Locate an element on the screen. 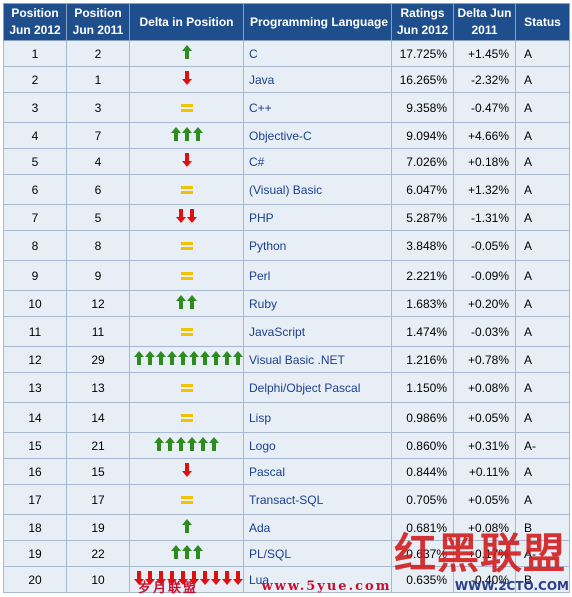 Image resolution: width=572 pixels, height=597 pixels. language-cell: Objective-C is located at coordinates (317, 135).